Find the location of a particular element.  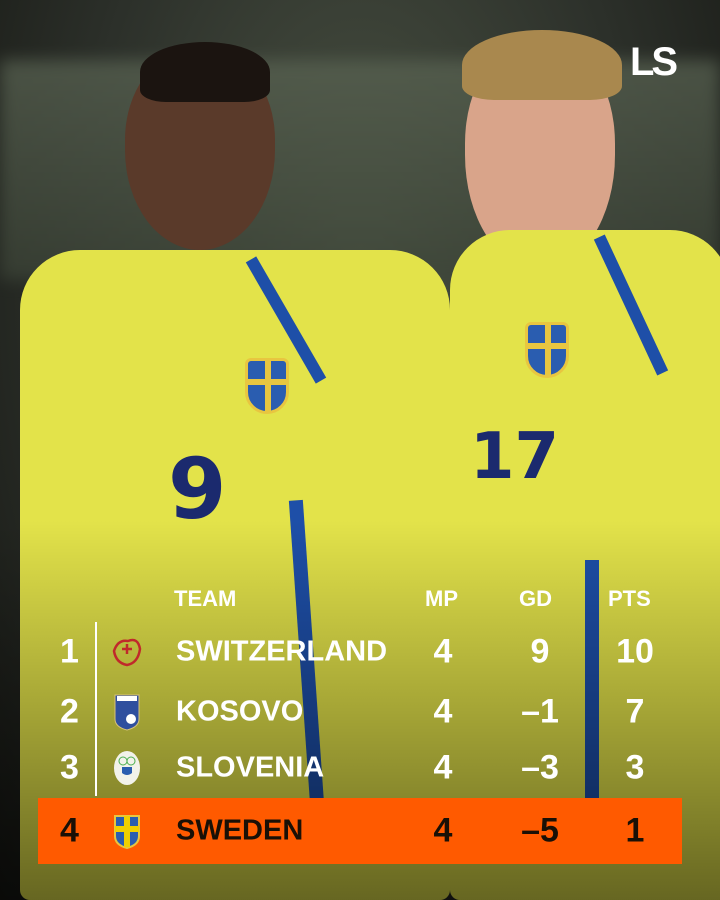

team-name: SLOVENIA is located at coordinates (250, 767).